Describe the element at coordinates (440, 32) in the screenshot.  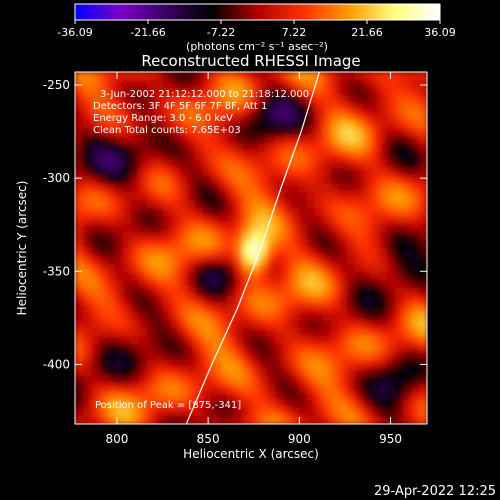
I see `colorbar-tick-label: 36.09` at that location.